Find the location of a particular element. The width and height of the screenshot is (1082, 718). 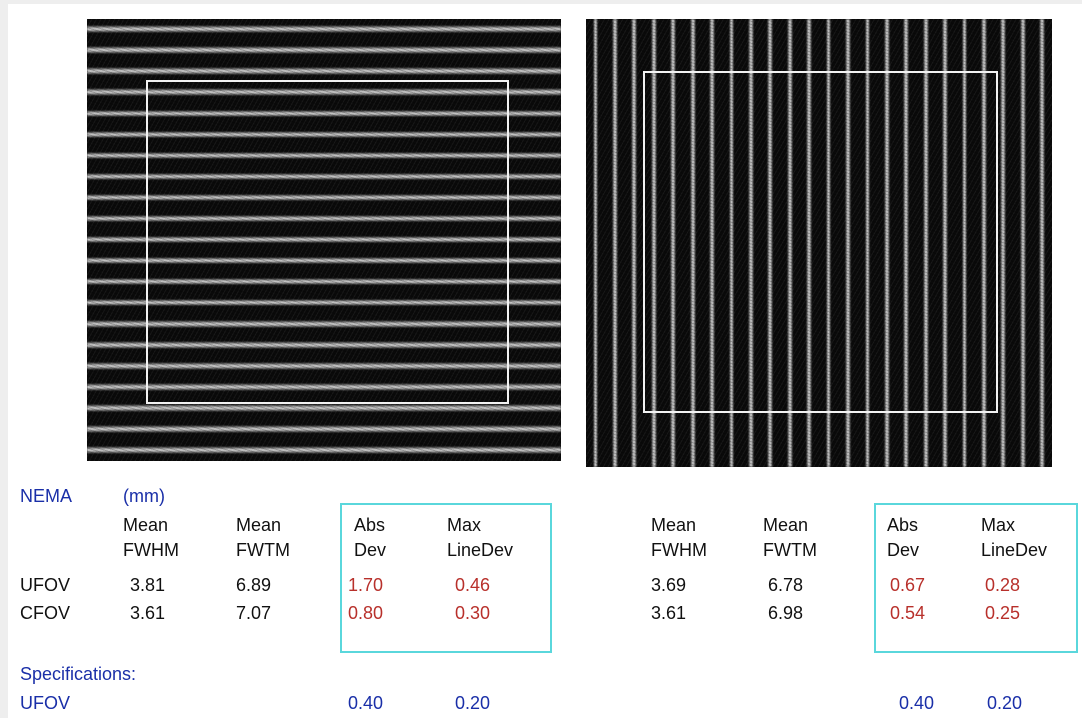

left-header-mean-fwhm-1: Mean is located at coordinates (146, 525).